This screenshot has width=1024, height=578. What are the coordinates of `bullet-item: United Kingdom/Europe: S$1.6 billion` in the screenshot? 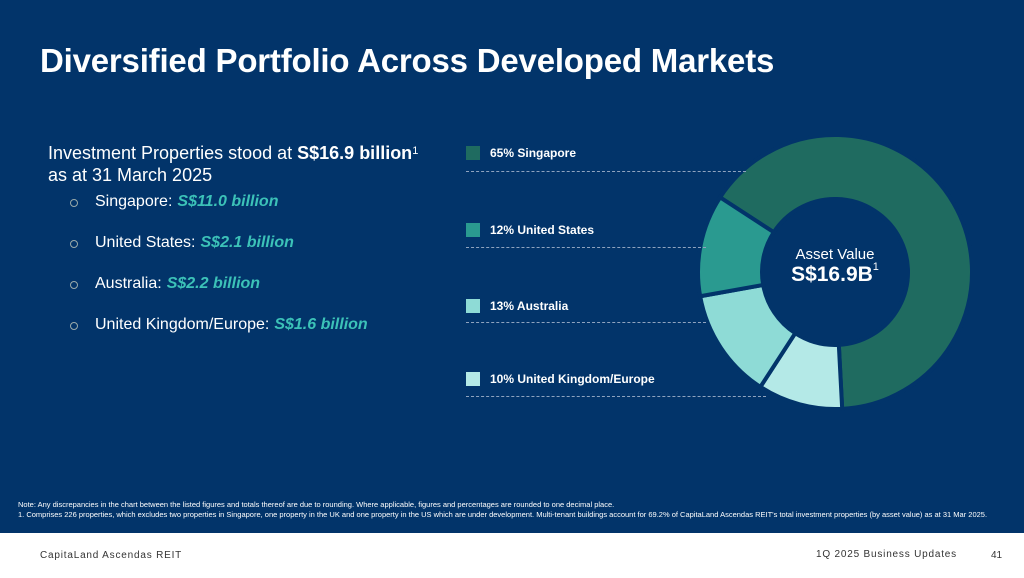 It's located at (219, 336).